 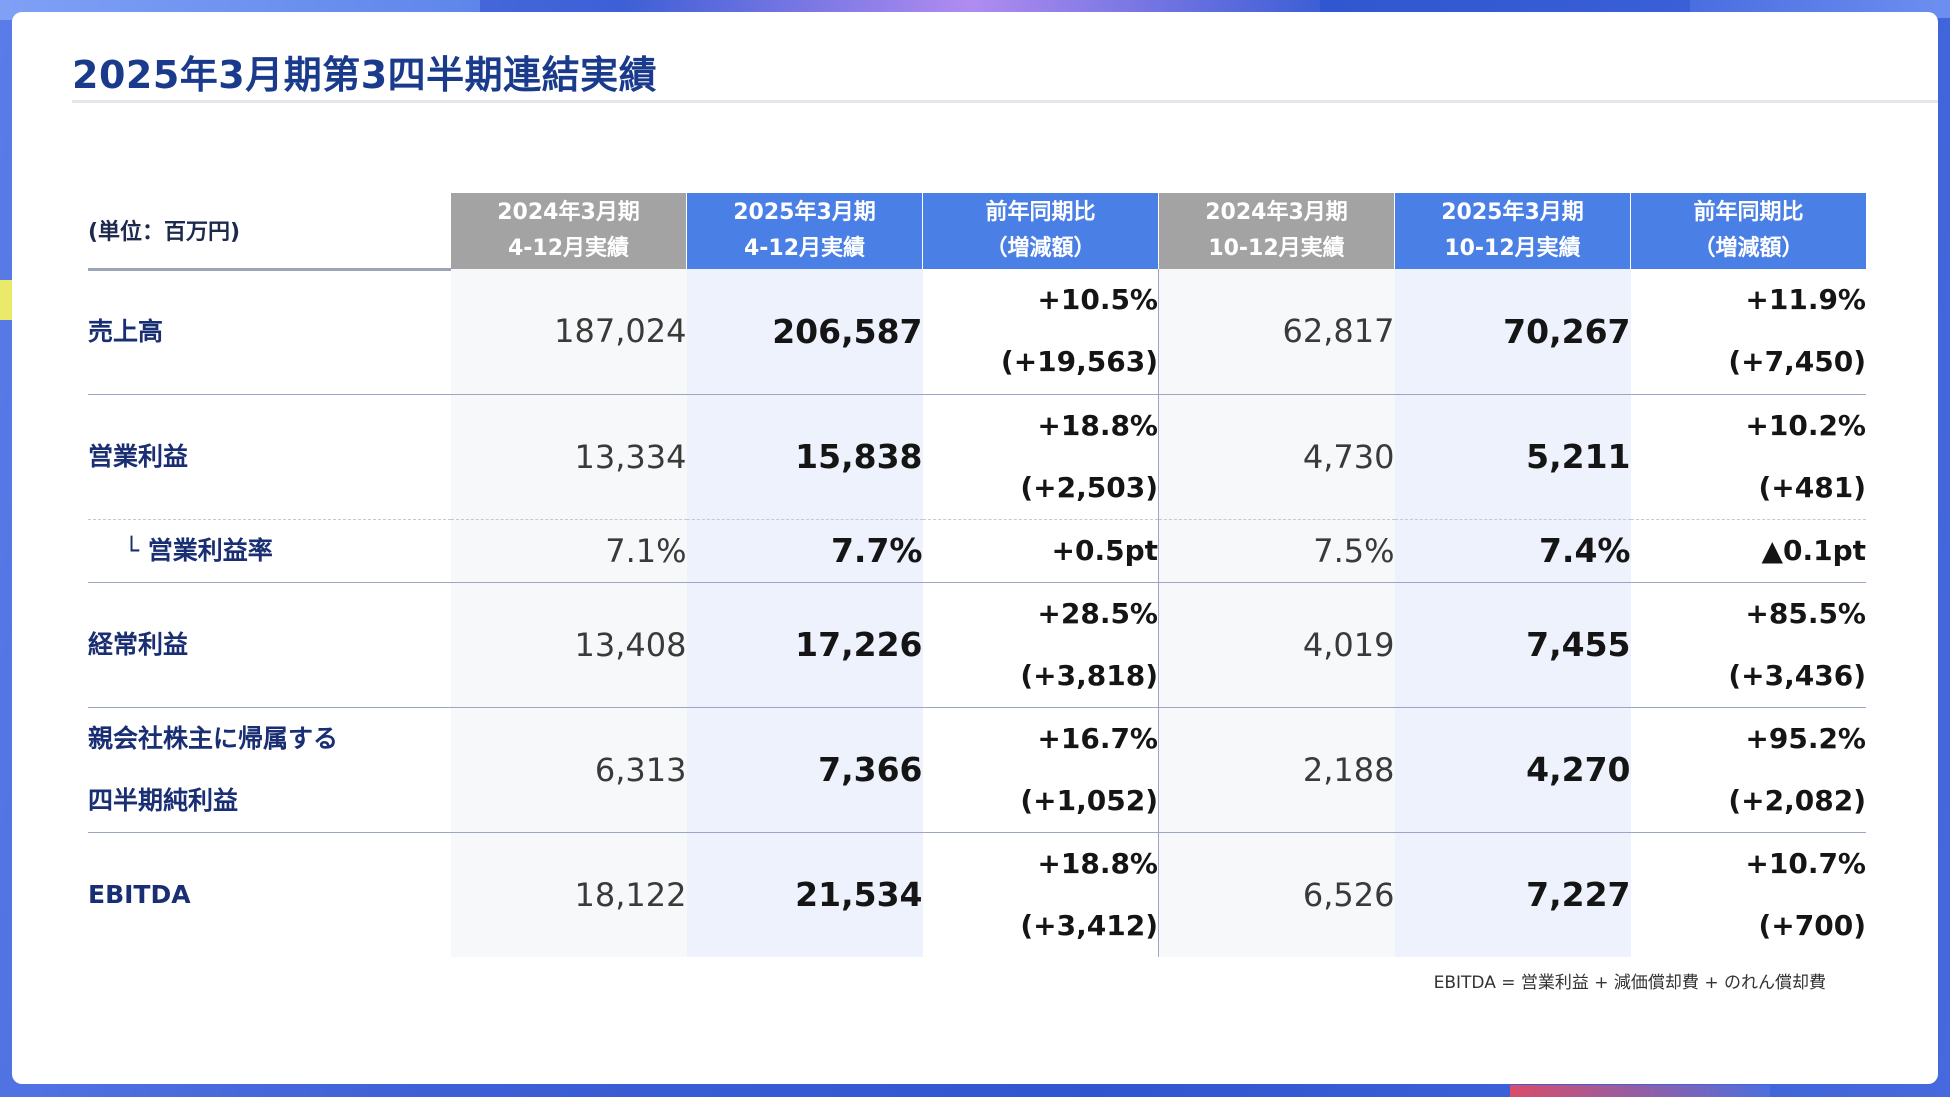 I want to click on table-cell: +11.9% (+7,450), so click(x=1748, y=332).